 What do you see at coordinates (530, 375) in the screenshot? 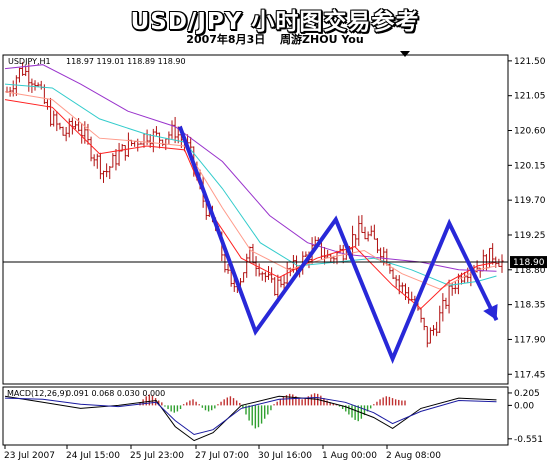
I see `price-axis-label: 117.45` at bounding box center [530, 375].